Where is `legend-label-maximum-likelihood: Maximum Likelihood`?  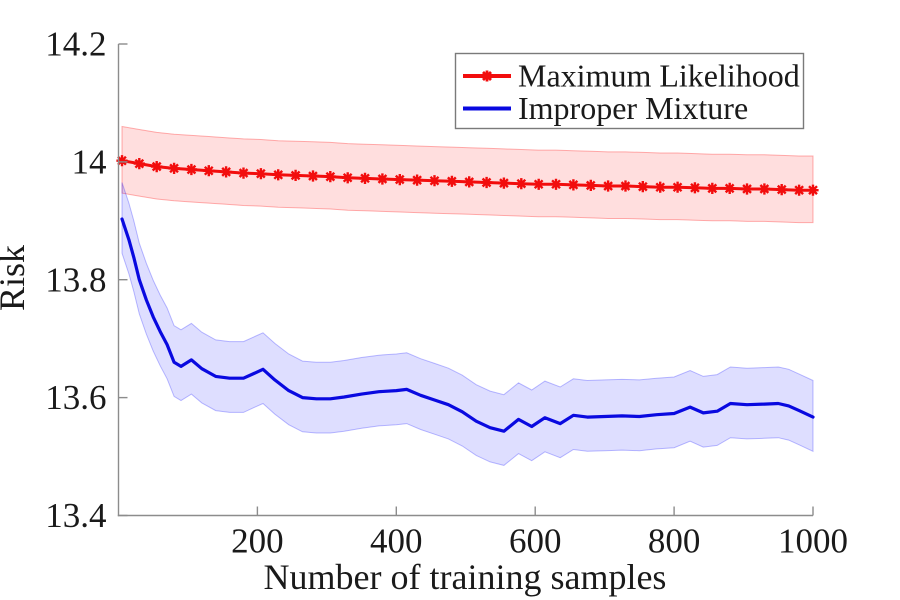
legend-label-maximum-likelihood: Maximum Likelihood is located at coordinates (659, 76).